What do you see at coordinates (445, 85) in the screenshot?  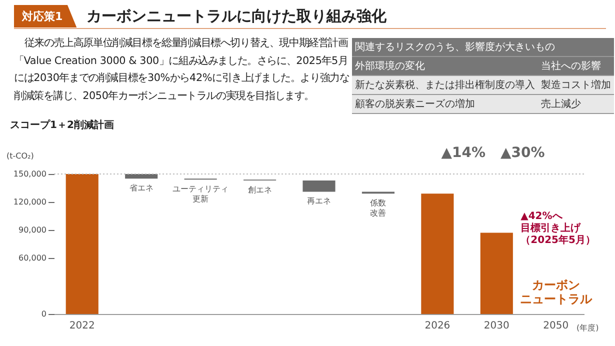 I see `text: 新たな炭素税、または排出権制度の導入` at bounding box center [445, 85].